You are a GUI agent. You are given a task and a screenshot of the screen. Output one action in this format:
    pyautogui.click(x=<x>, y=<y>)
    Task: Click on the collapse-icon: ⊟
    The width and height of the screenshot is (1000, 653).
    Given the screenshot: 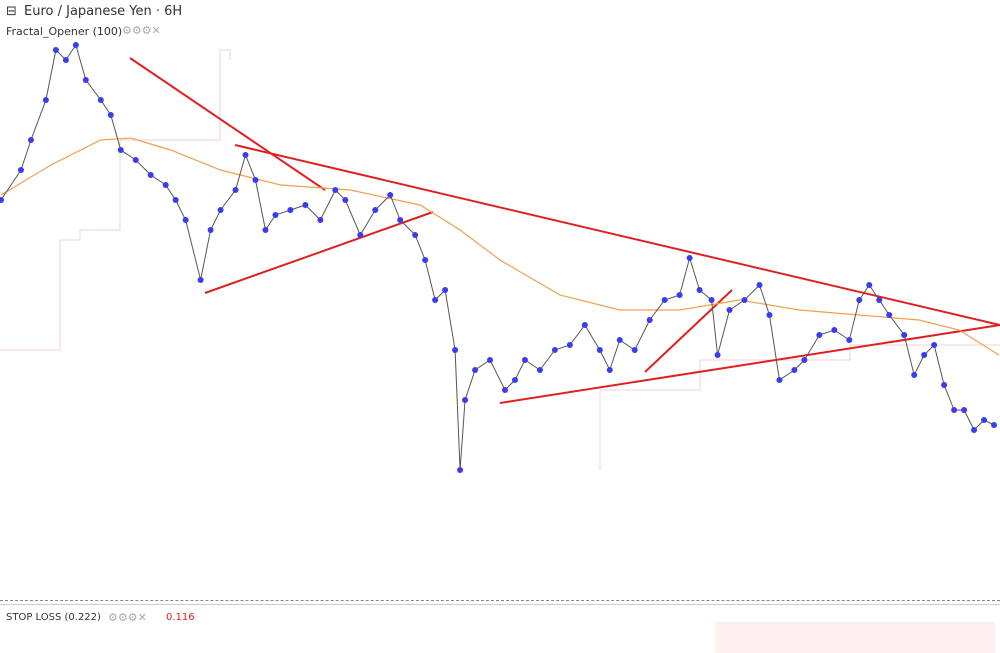 What is the action you would take?
    pyautogui.click(x=11, y=11)
    